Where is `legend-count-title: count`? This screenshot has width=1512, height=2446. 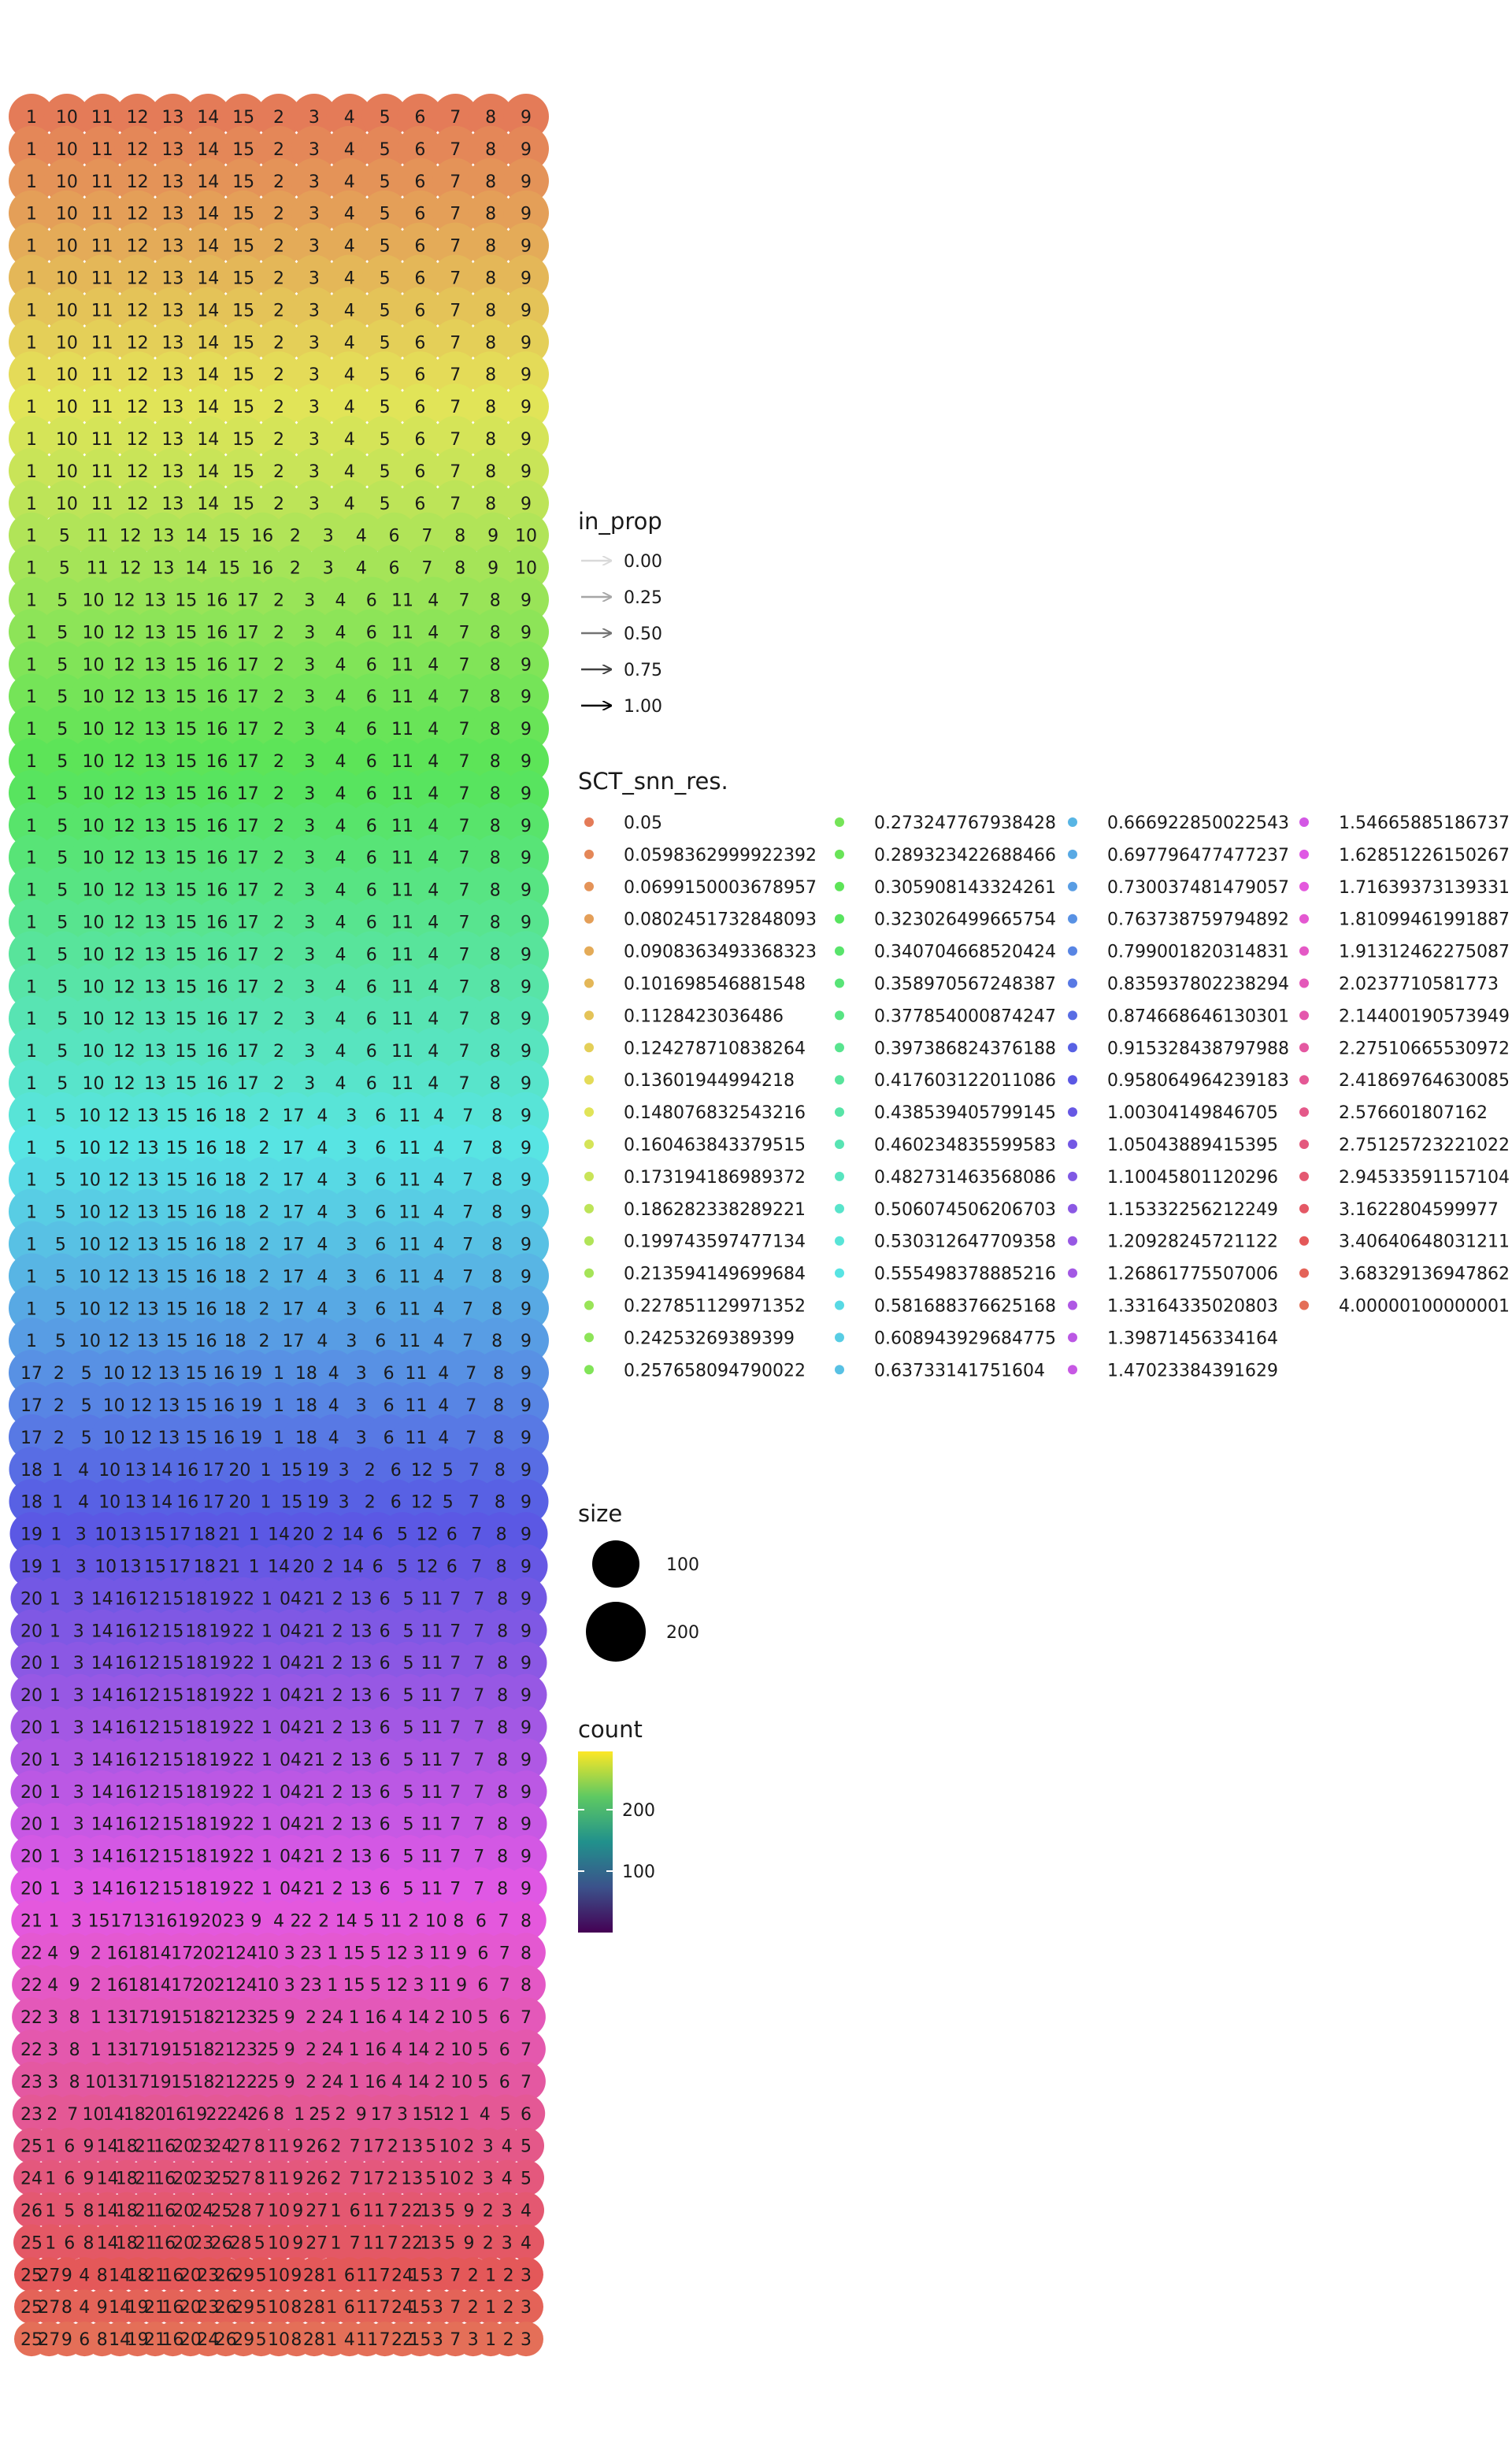 legend-count-title: count is located at coordinates (610, 1730).